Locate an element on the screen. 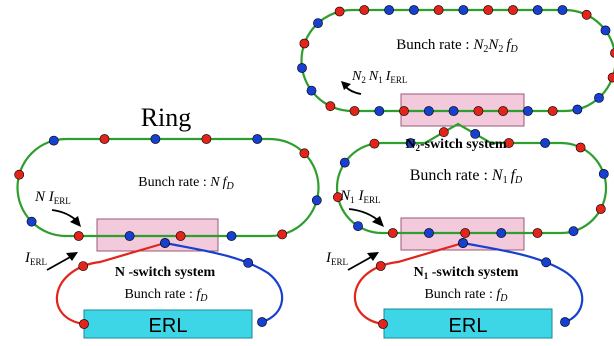  n2-switch-label: N2-switch system is located at coordinates (456, 145).